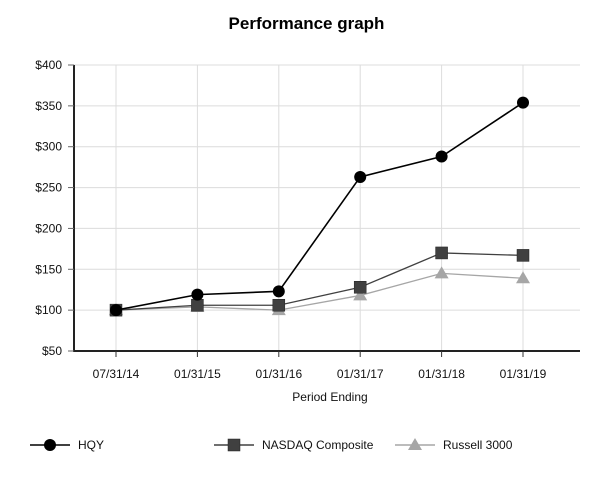 The image size is (613, 480). I want to click on legend-item-nasdaq: NASDAQ Composite, so click(293, 445).